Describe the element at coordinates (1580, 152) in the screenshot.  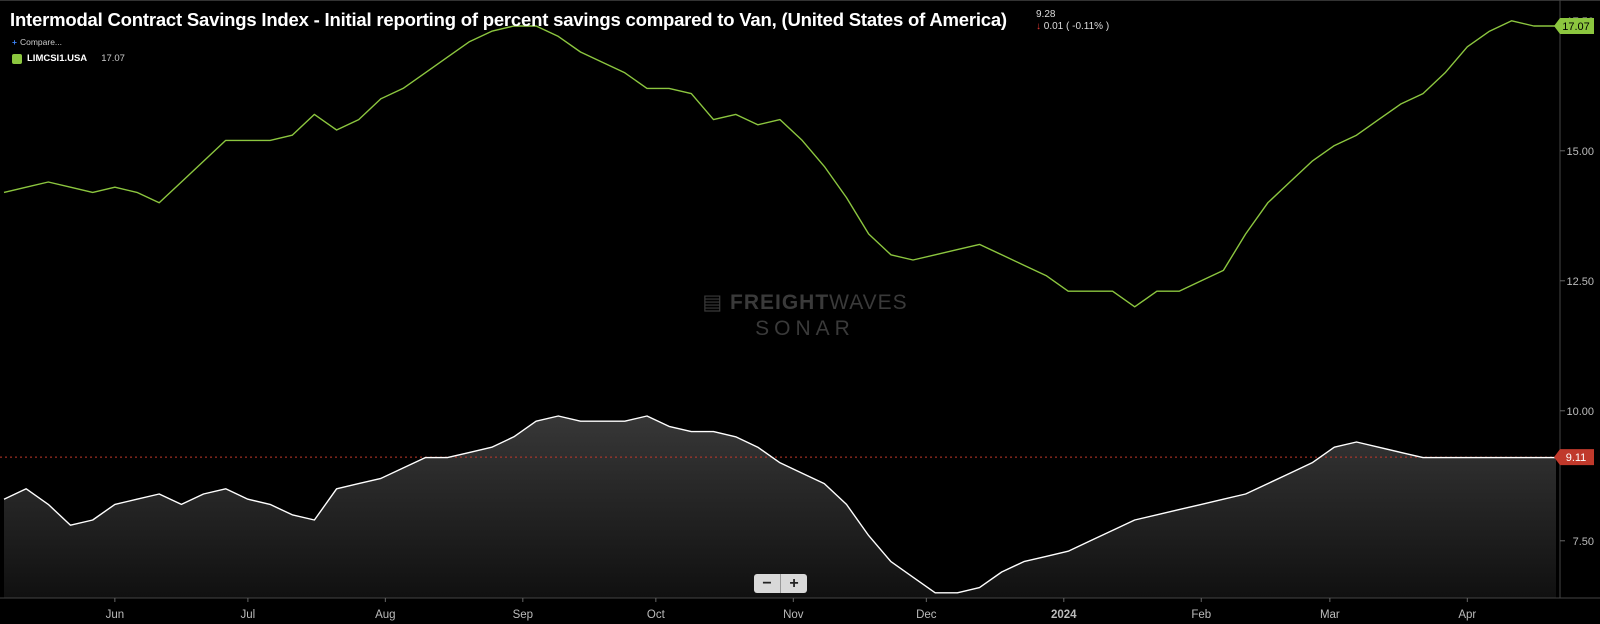
I see `y-tick-label: 15.00` at that location.